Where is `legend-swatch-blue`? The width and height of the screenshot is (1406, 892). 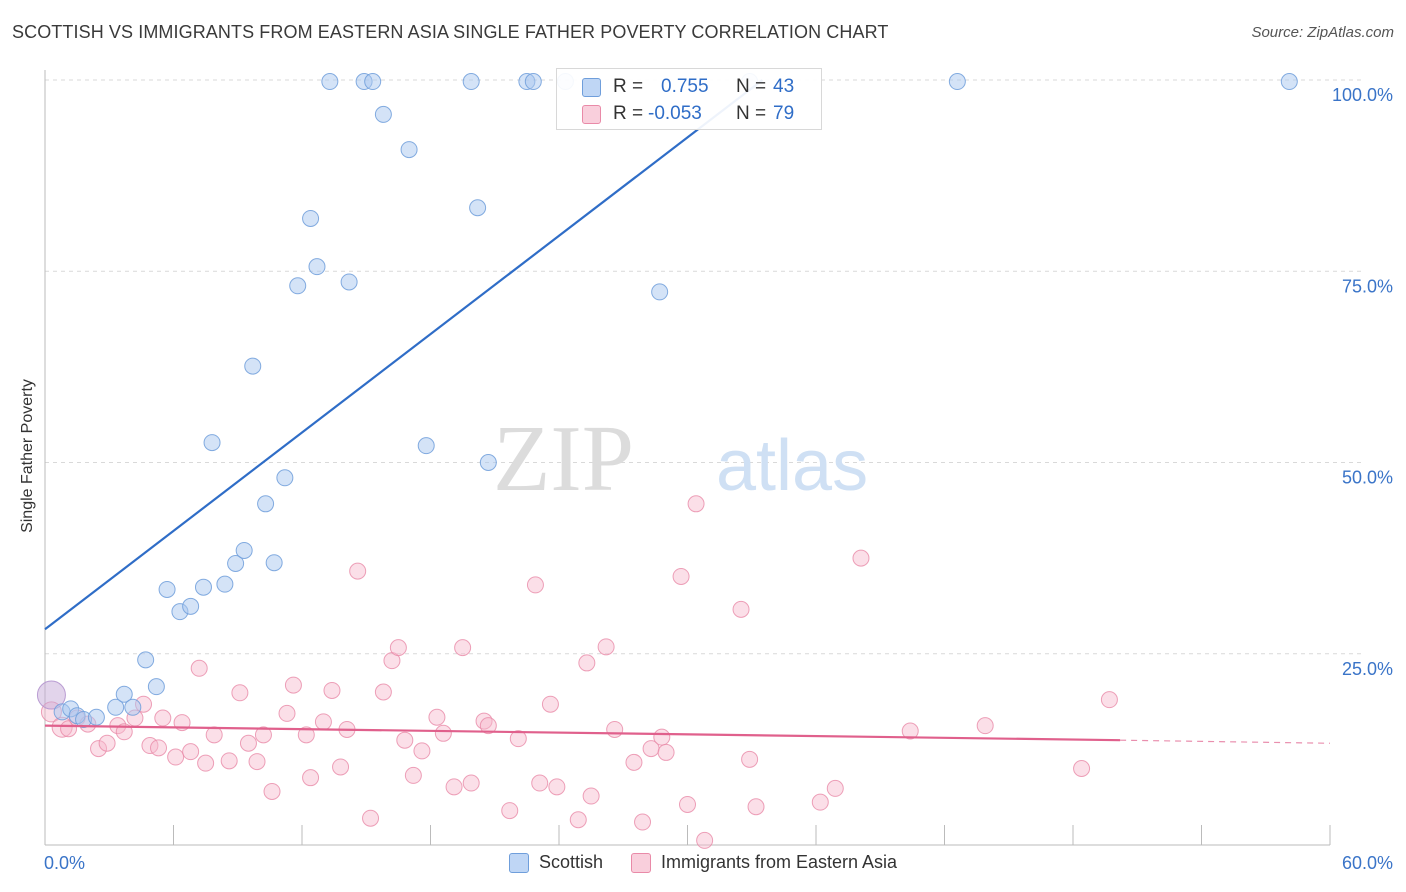
legend-swatch-blue is located at coordinates (591, 87).